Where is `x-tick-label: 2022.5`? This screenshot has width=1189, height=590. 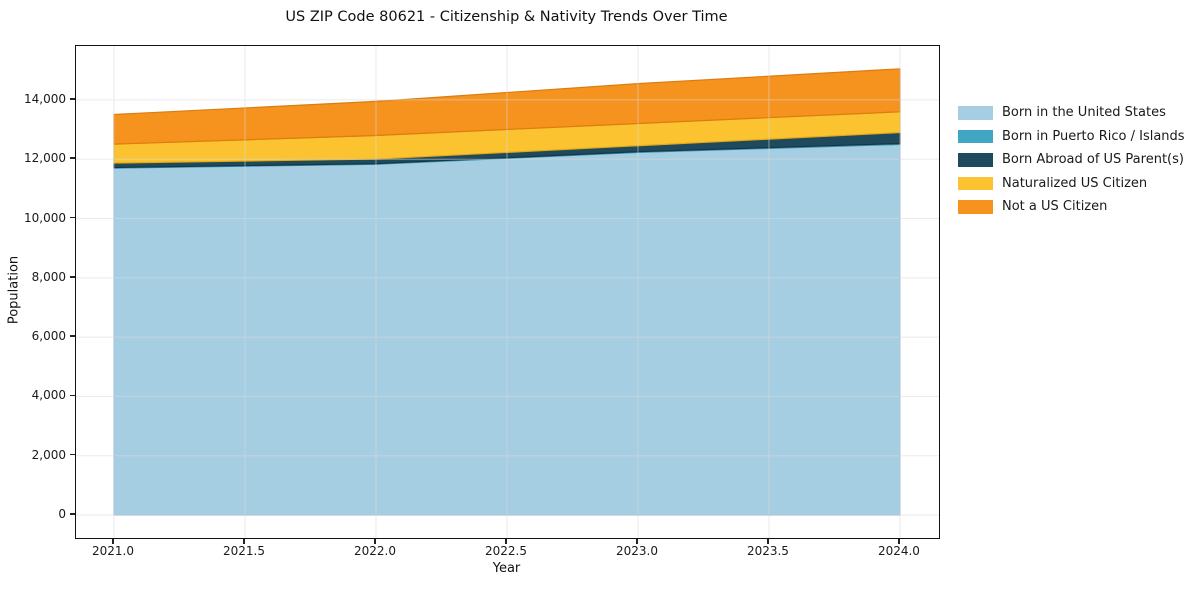 x-tick-label: 2022.5 is located at coordinates (505, 551).